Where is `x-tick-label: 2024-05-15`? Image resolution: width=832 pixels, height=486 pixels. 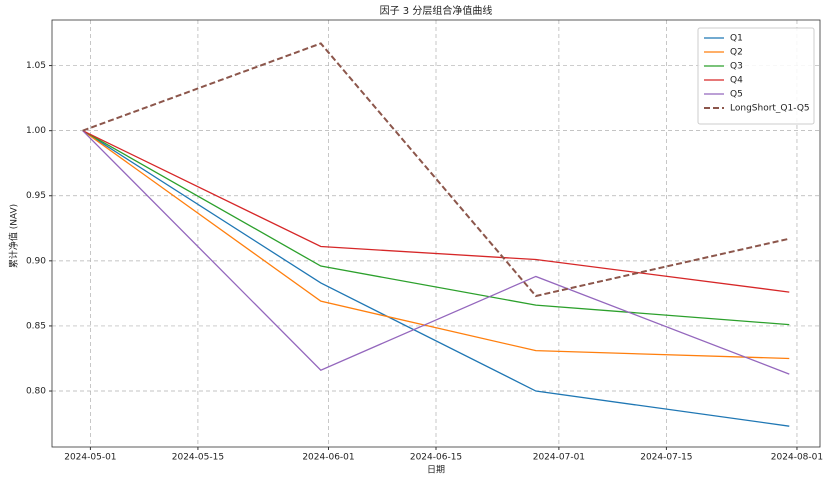
x-tick-label: 2024-05-15 is located at coordinates (198, 458).